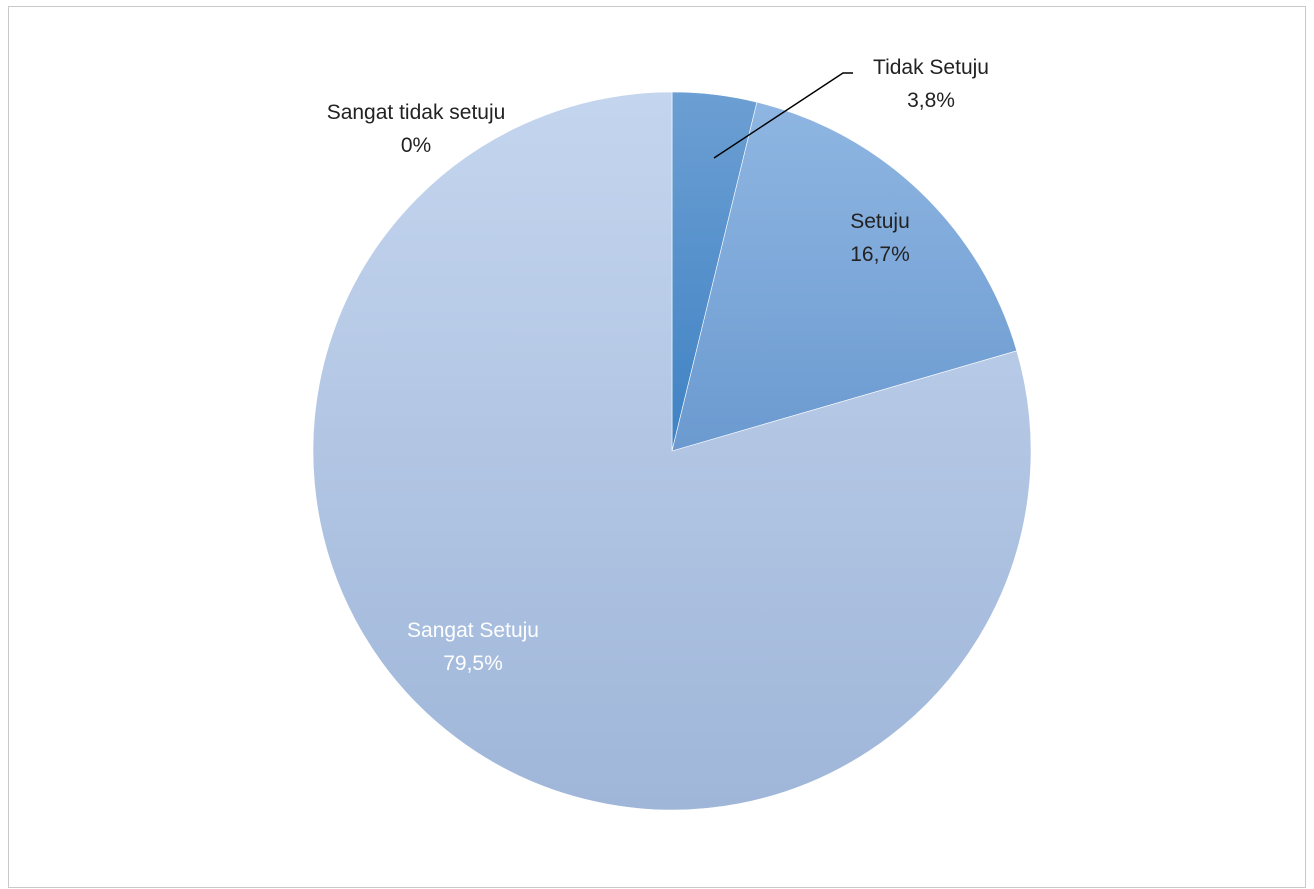 This screenshot has width=1314, height=889. I want to click on data-label-category: Tidak Setuju, so click(931, 67).